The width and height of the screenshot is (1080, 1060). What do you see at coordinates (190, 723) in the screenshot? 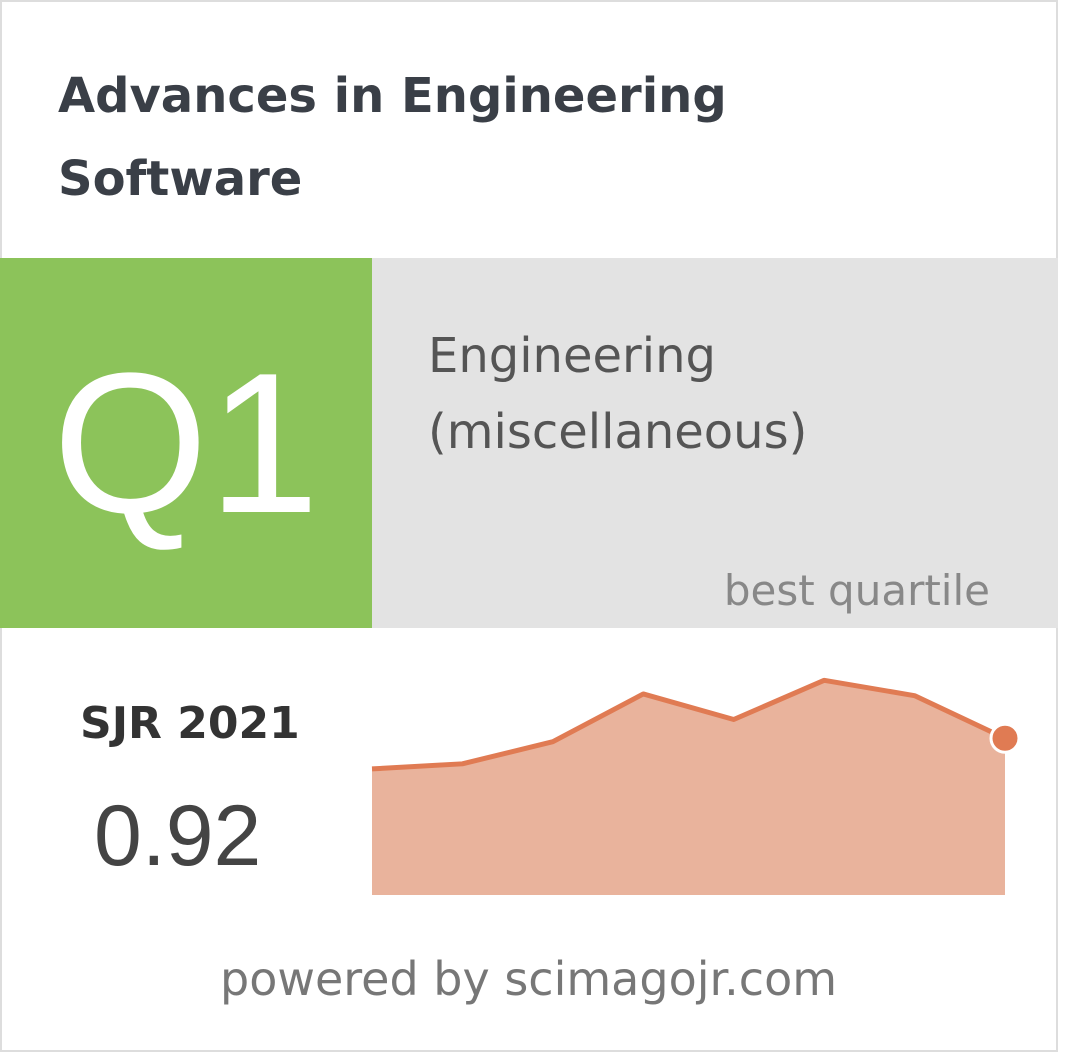
I see `sjr-label: SJR 2021` at bounding box center [190, 723].